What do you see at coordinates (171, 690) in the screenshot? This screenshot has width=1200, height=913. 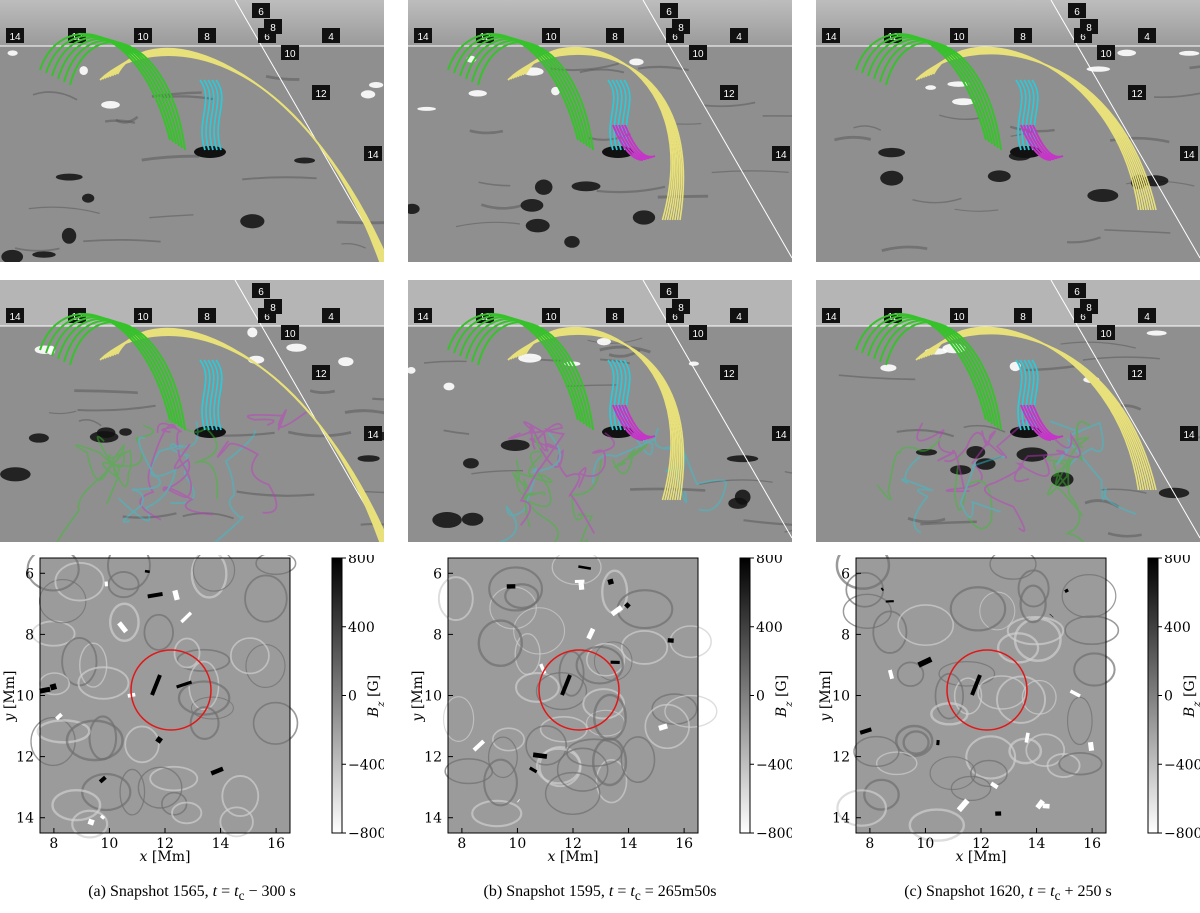 I see `region-circle` at bounding box center [171, 690].